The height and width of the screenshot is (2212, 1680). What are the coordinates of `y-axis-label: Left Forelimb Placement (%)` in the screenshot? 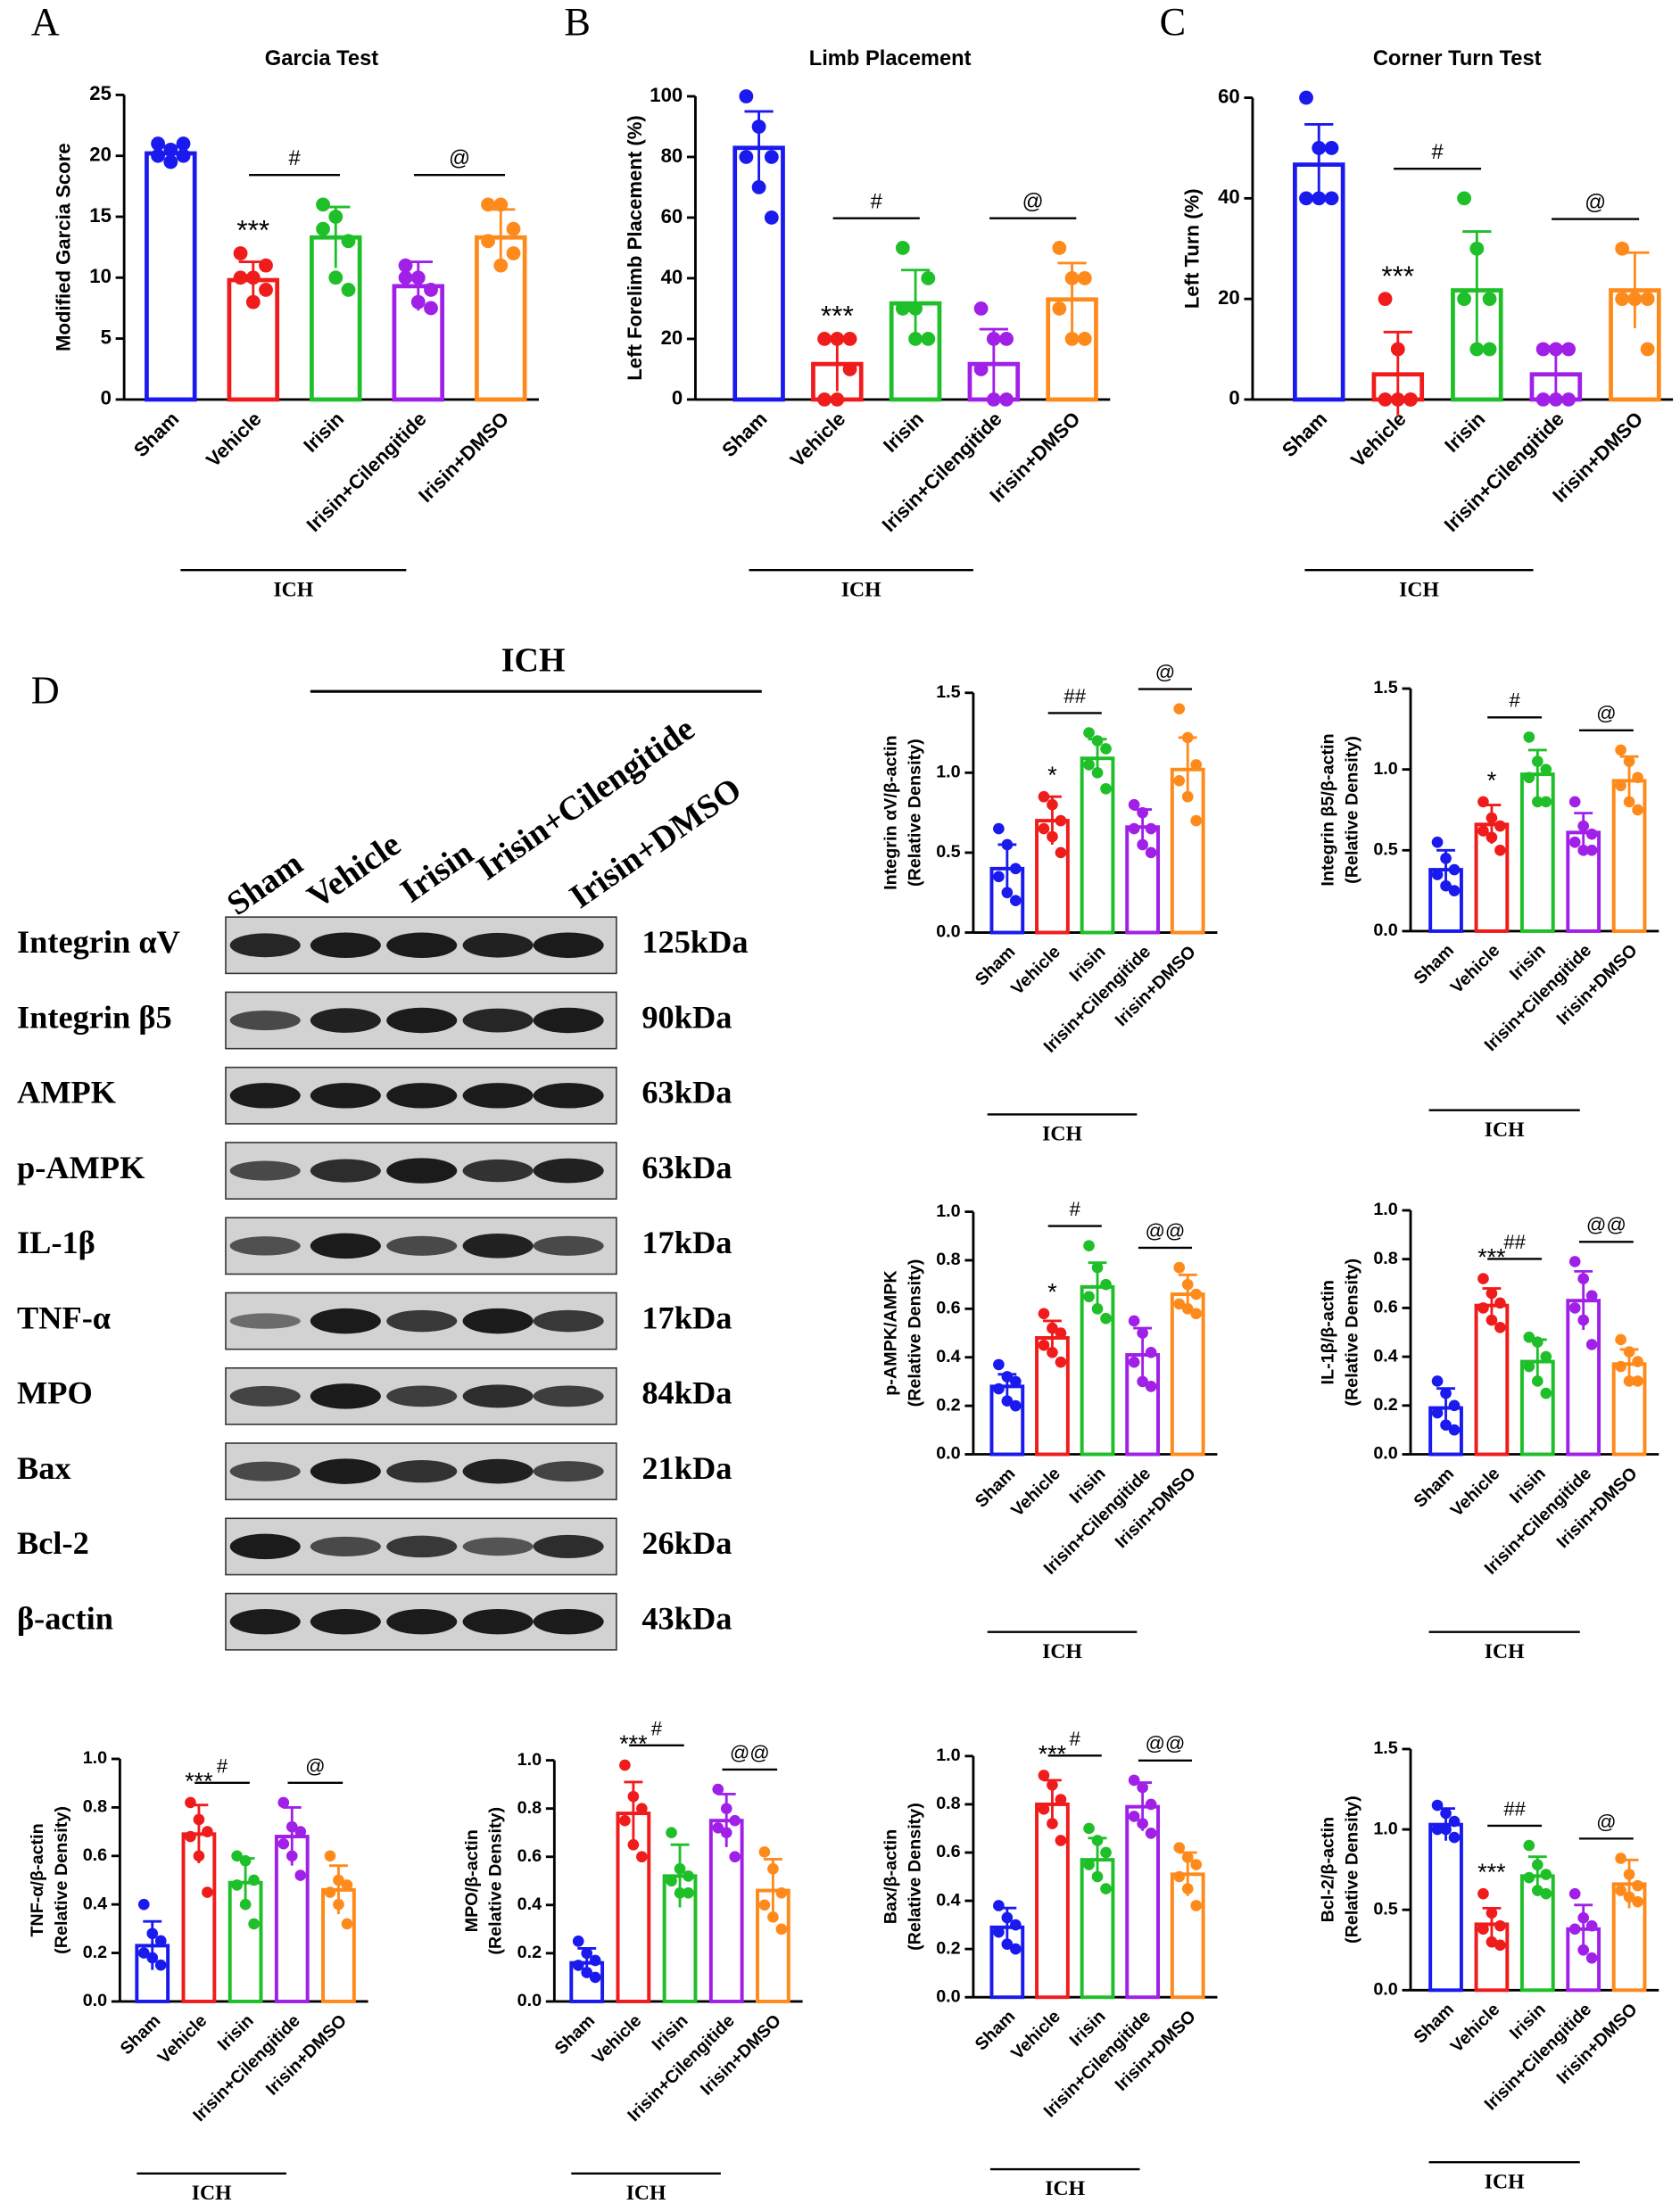 It's located at (635, 248).